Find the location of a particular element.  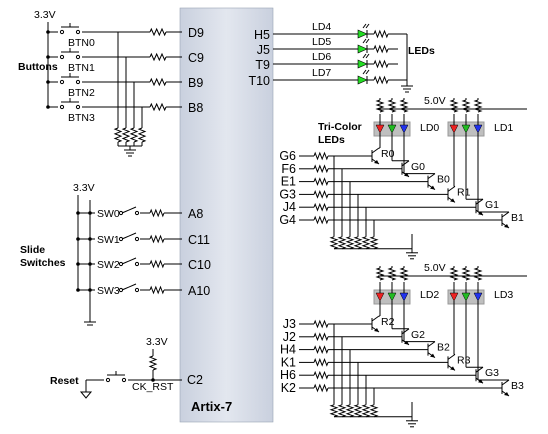

transistor-label: R3 is located at coordinates (464, 360).